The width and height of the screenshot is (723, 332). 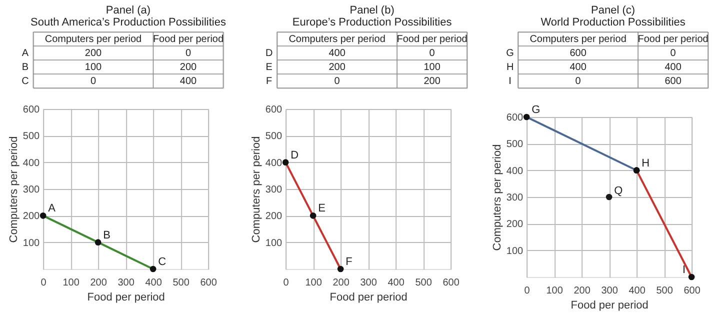 What do you see at coordinates (536, 110) in the screenshot?
I see `annotation: G` at bounding box center [536, 110].